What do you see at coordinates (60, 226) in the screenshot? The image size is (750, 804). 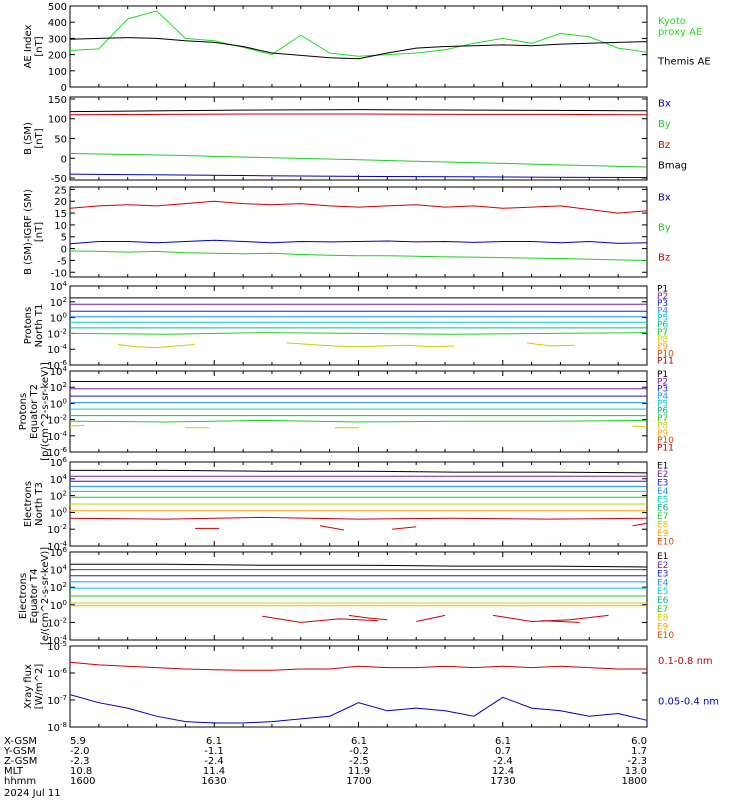 I see `y-tick-label: 10` at bounding box center [60, 226].